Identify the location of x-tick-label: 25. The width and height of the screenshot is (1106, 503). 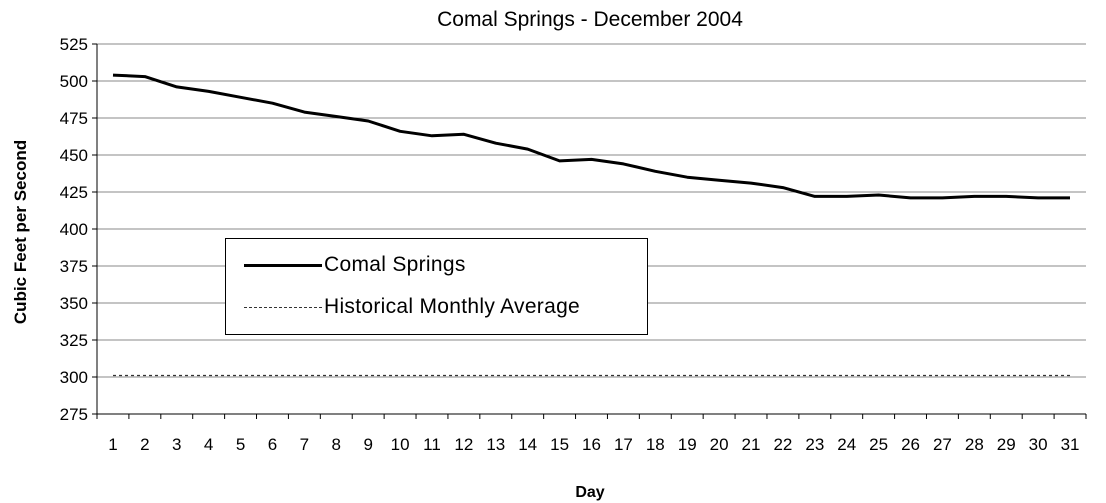
(878, 444).